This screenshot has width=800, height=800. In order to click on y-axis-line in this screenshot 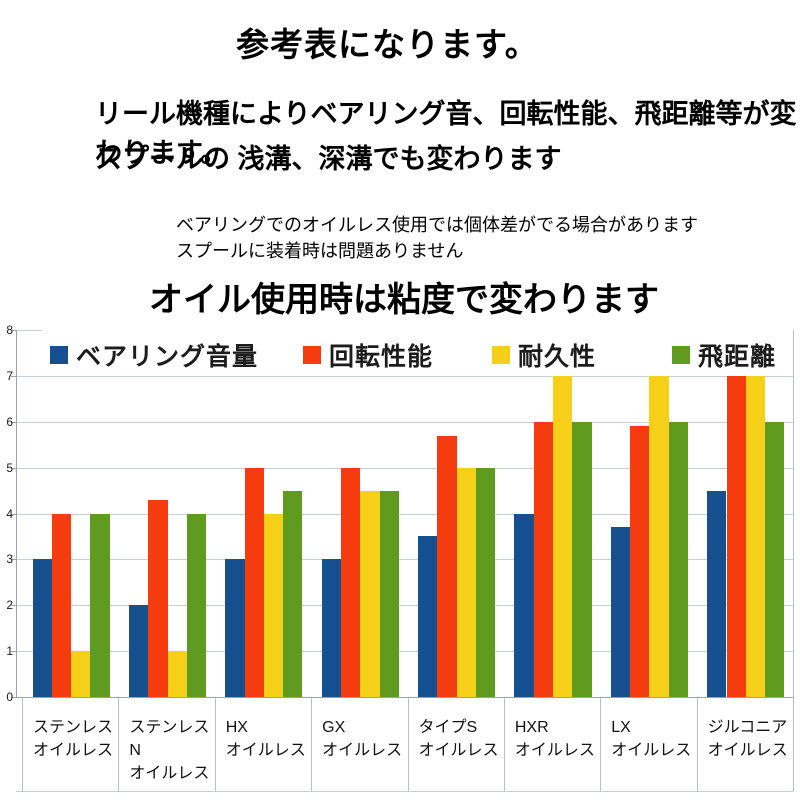, I will do `click(16, 513)`.